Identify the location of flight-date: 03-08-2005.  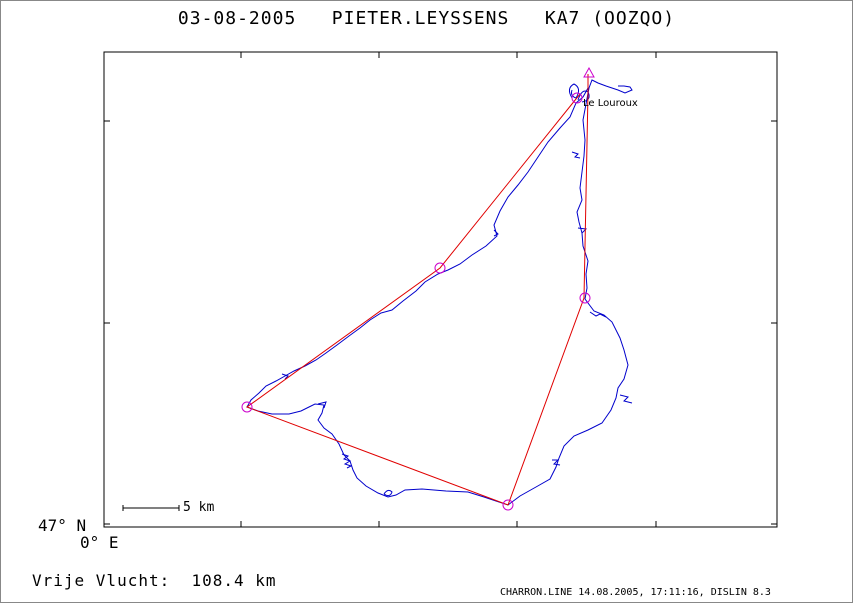
(237, 18).